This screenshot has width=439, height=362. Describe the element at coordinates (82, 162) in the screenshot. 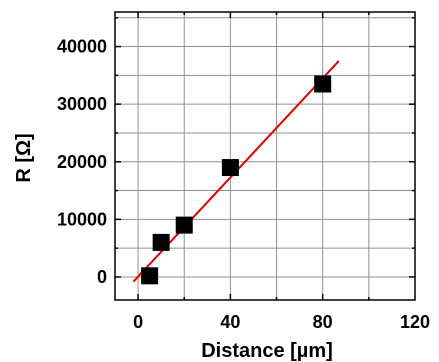

I see `y-tick-label: 20000` at that location.